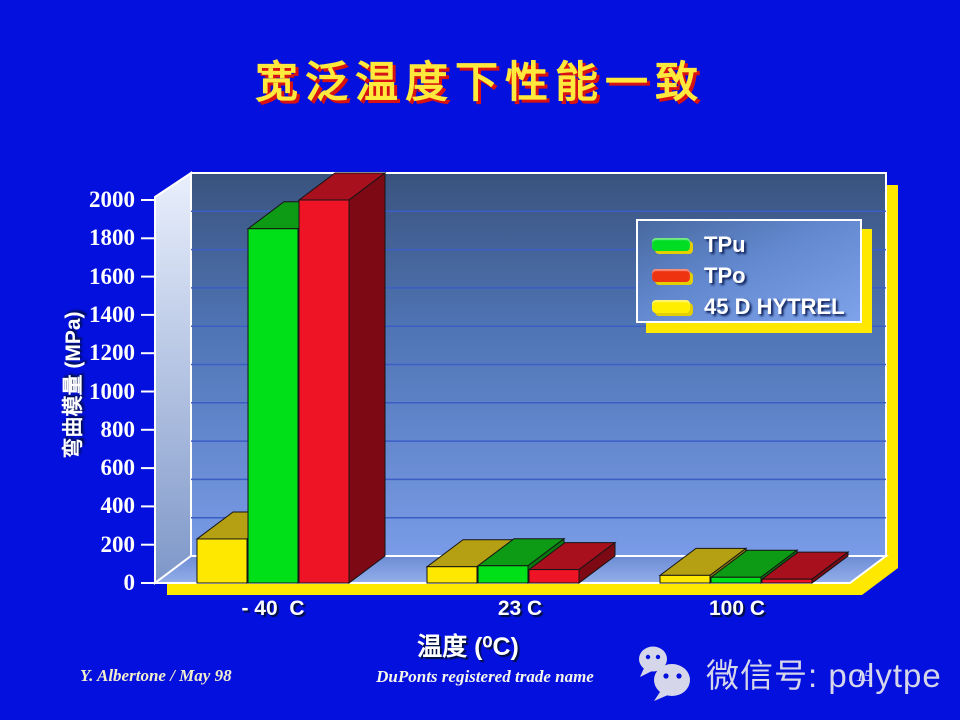  I want to click on y-tick-label: 0, so click(129, 582).